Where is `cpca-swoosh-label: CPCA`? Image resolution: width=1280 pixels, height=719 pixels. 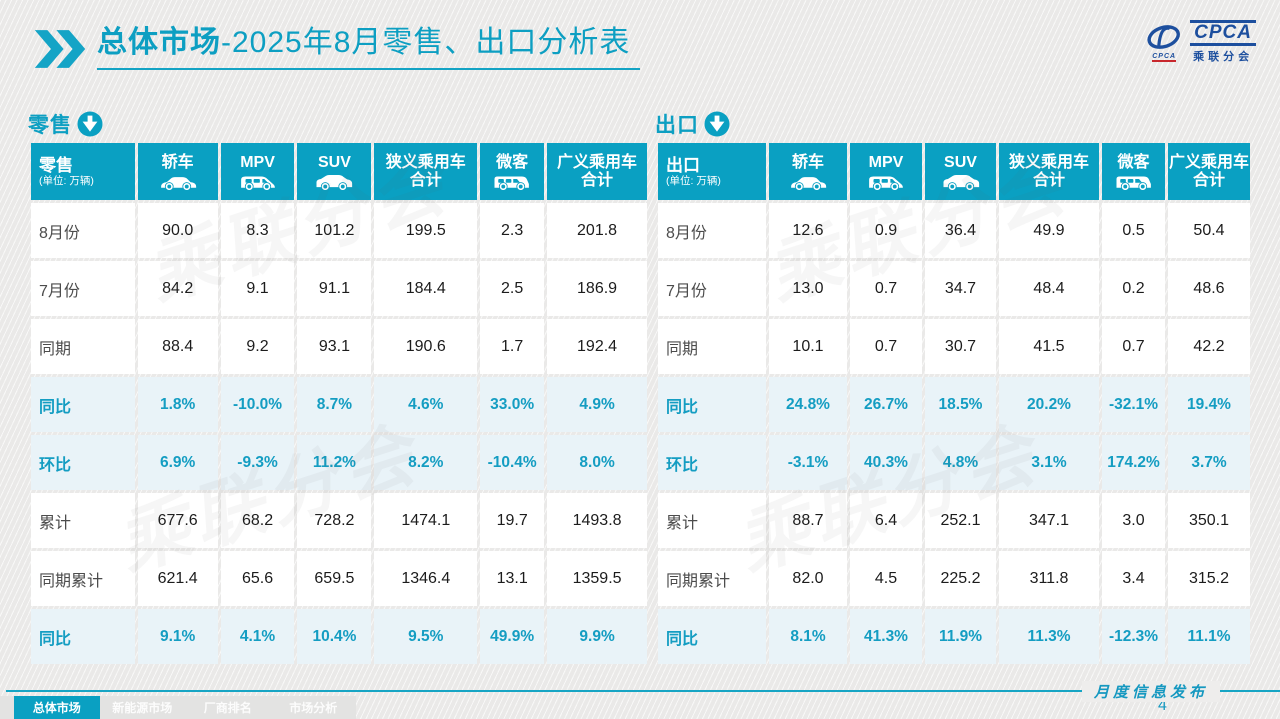
cpca-swoosh-label: CPCA is located at coordinates (1164, 57).